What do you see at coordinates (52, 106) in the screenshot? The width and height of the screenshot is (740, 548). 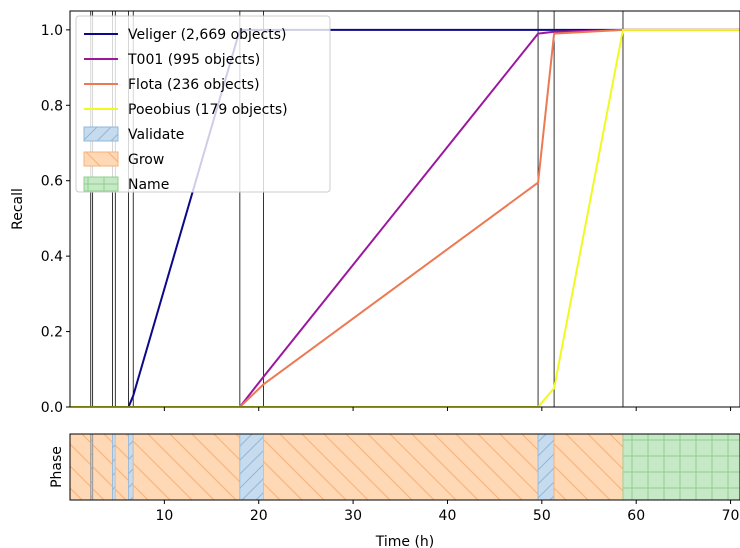 I see `y-tick-label: 0.8` at bounding box center [52, 106].